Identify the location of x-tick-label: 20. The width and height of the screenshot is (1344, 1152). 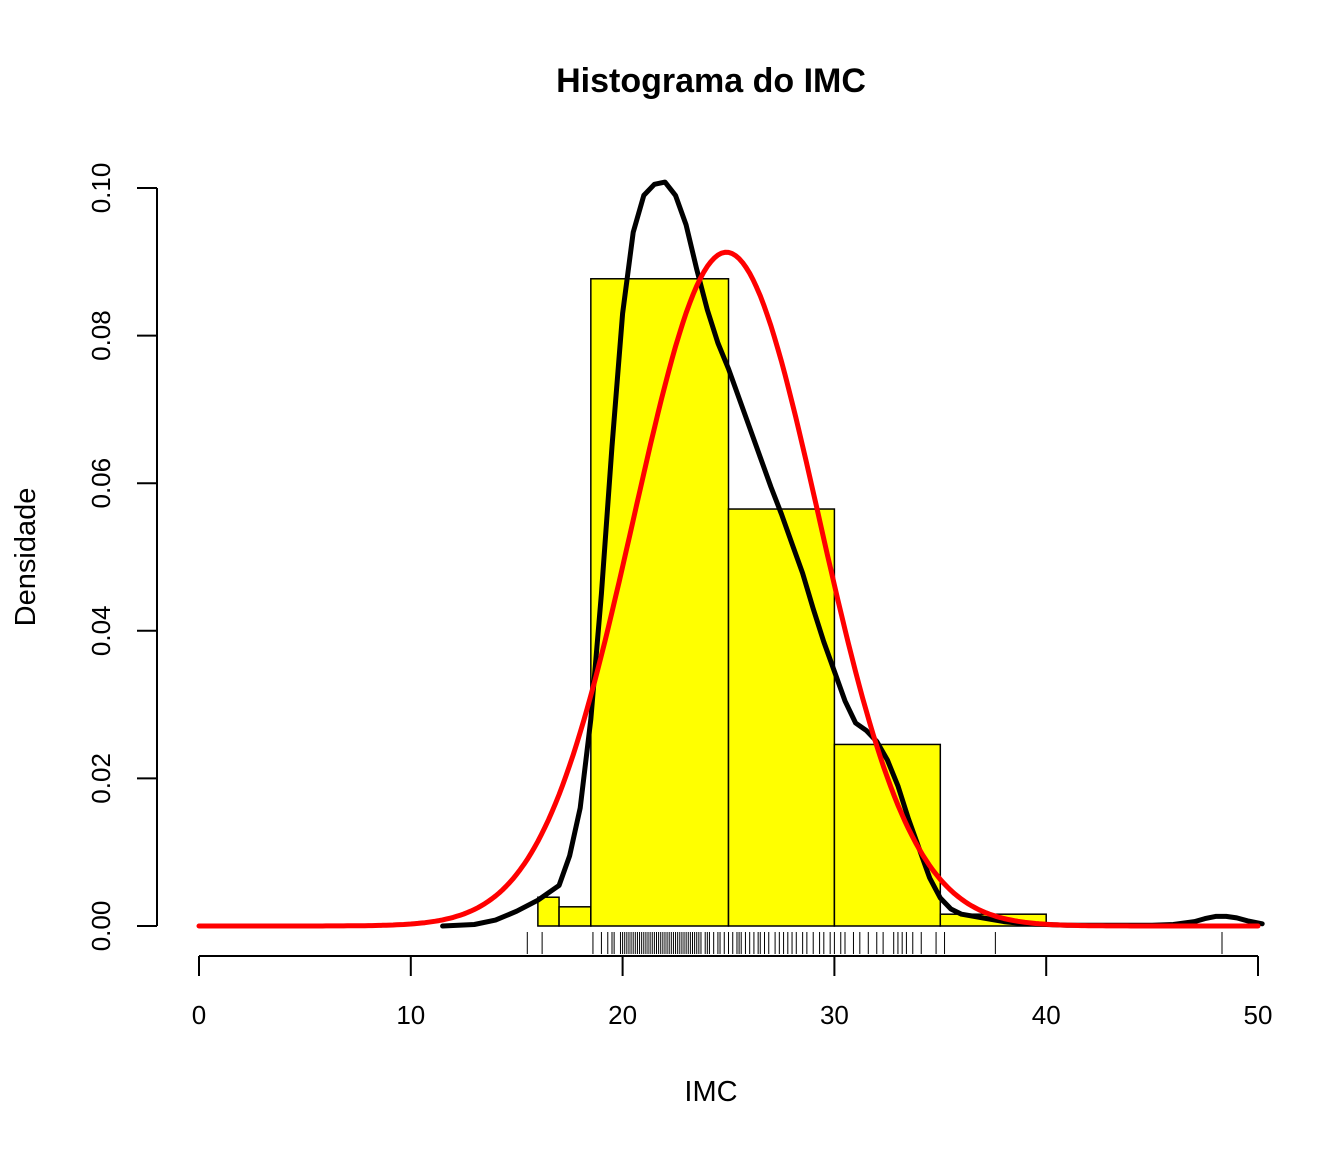
(622, 1015).